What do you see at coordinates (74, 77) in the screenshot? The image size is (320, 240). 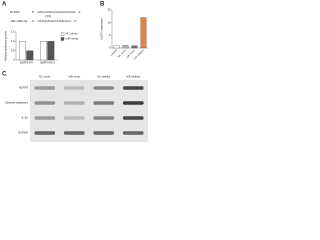 I see `blot-column-label: miR mimic` at bounding box center [74, 77].